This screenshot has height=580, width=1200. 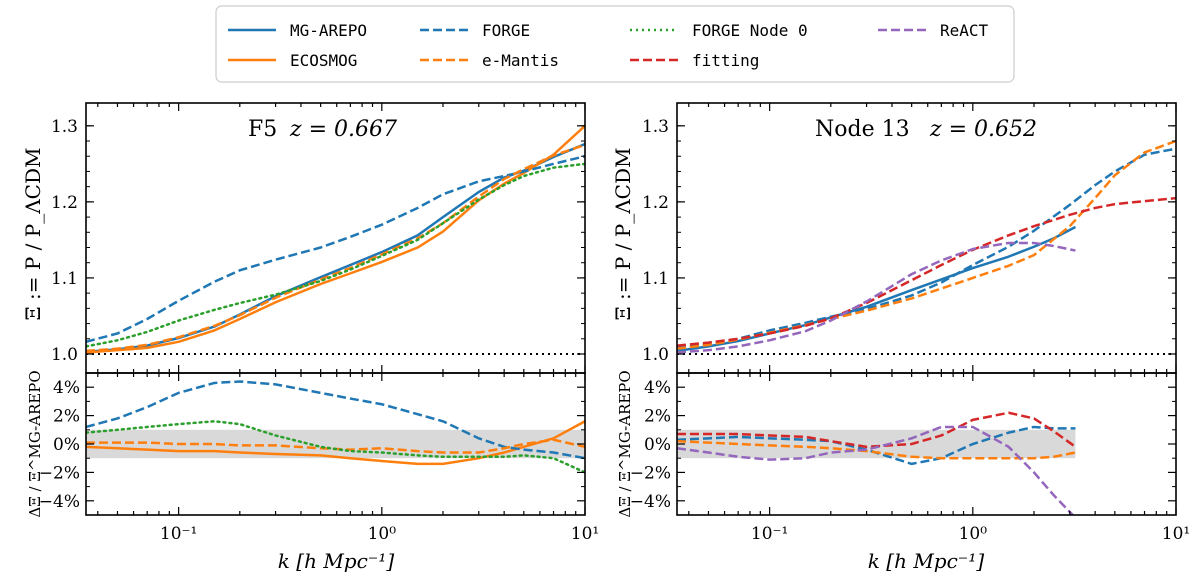 I want to click on left-bottom-plot-area, so click(x=335, y=427).